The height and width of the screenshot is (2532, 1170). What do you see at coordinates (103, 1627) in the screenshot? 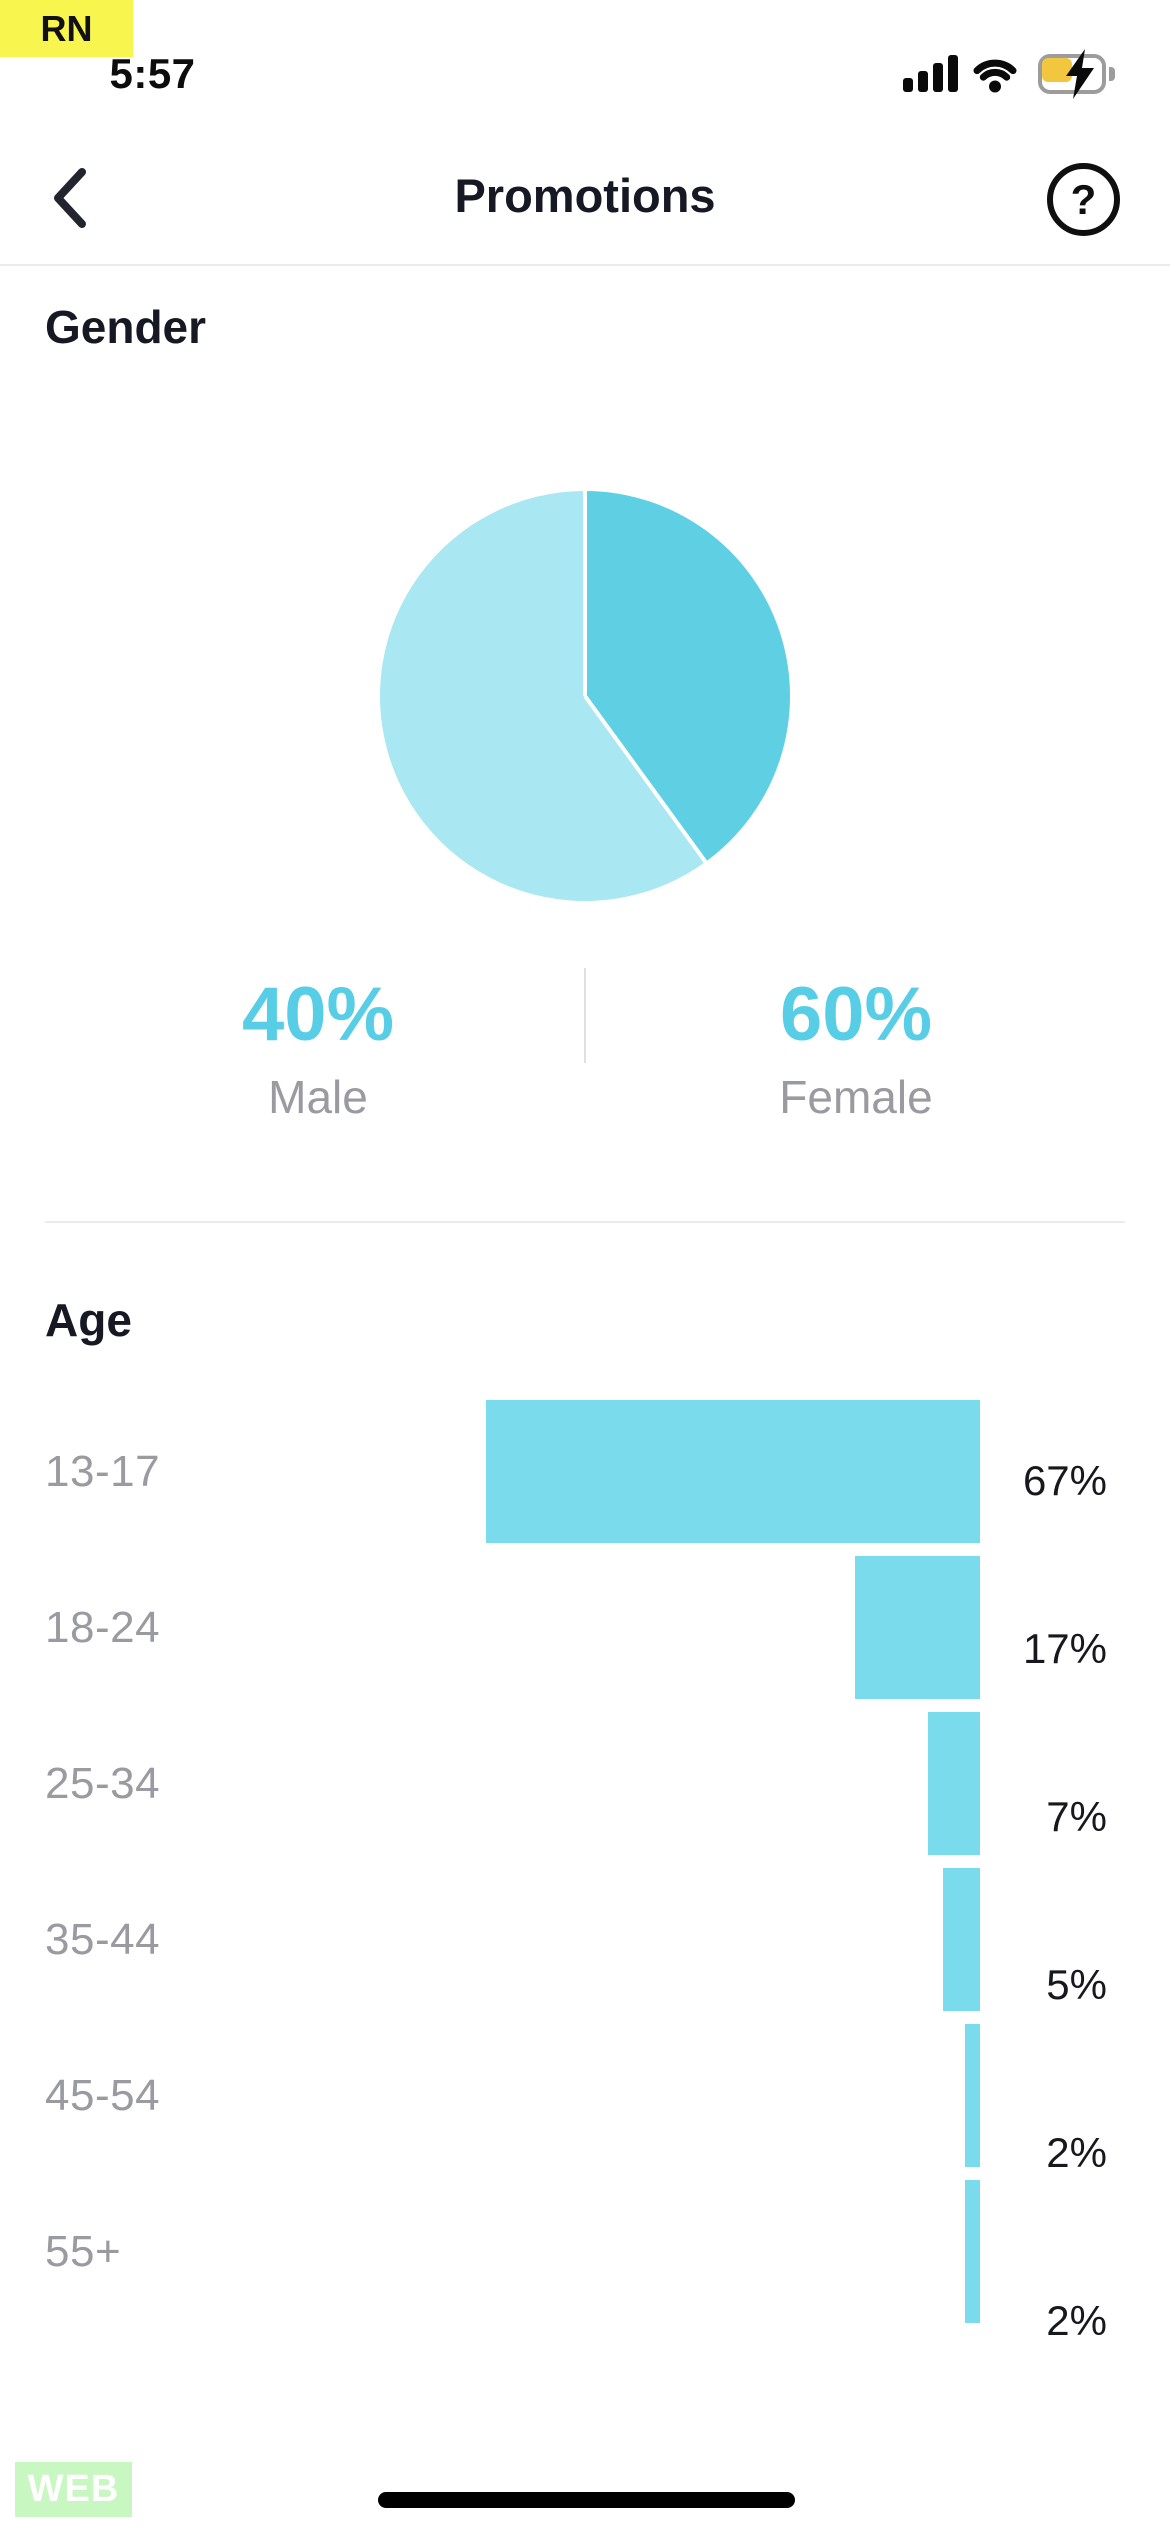
I see `age-range-label: 18-24` at bounding box center [103, 1627].